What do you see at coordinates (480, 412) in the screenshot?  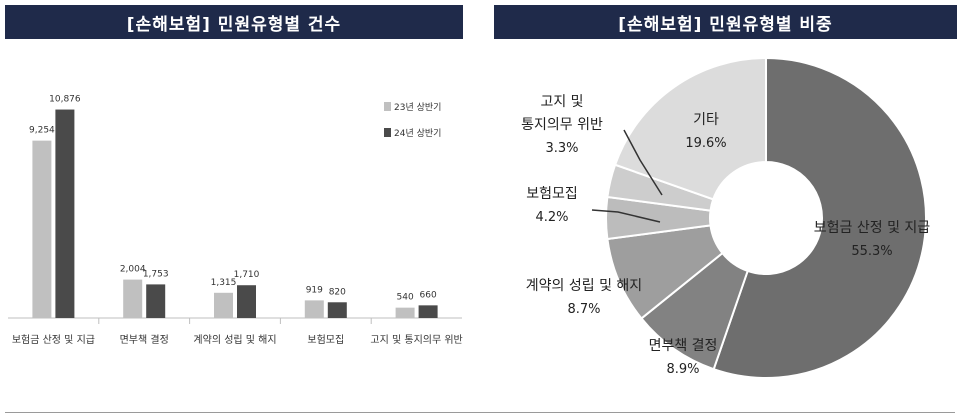 I see `bottom-divider` at bounding box center [480, 412].